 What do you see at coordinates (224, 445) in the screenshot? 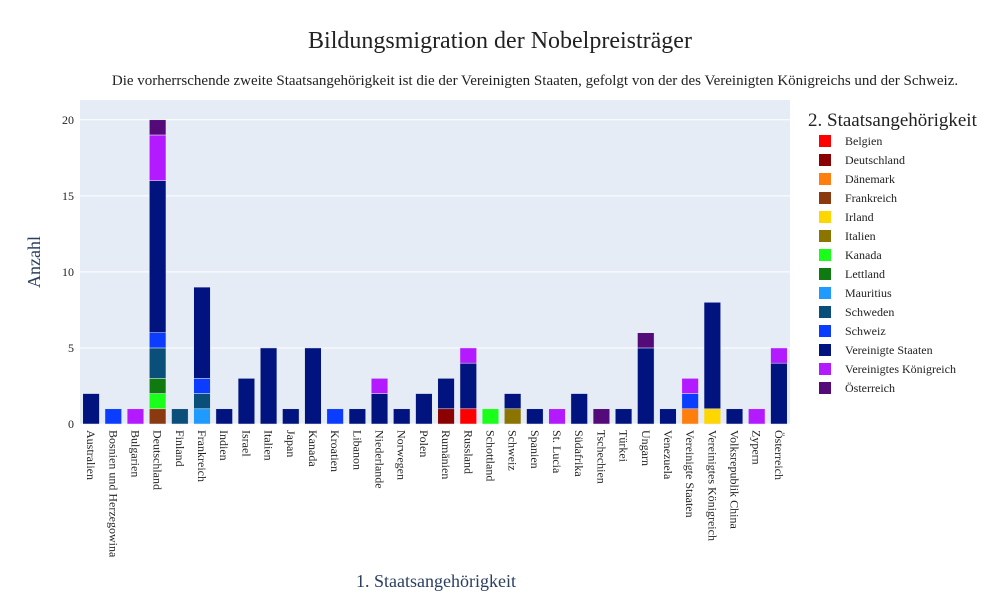
I see `x-tick-label: Indien` at bounding box center [224, 445].